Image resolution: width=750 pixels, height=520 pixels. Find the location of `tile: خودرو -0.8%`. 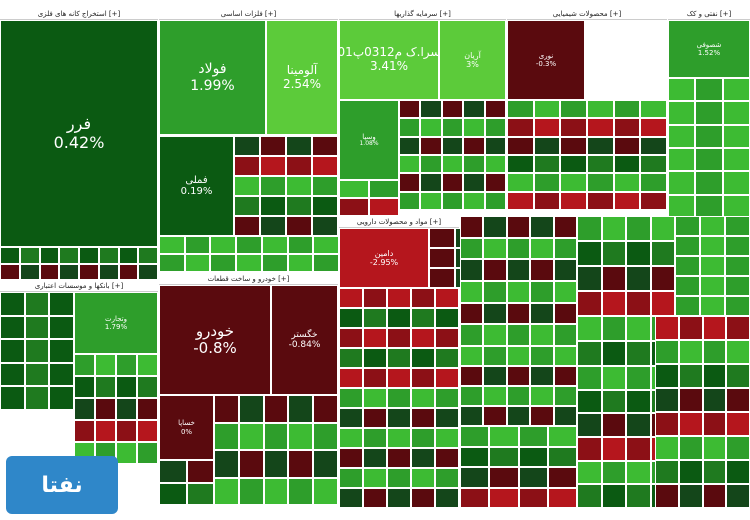

tile: خودرو -0.8% is located at coordinates (215, 340).